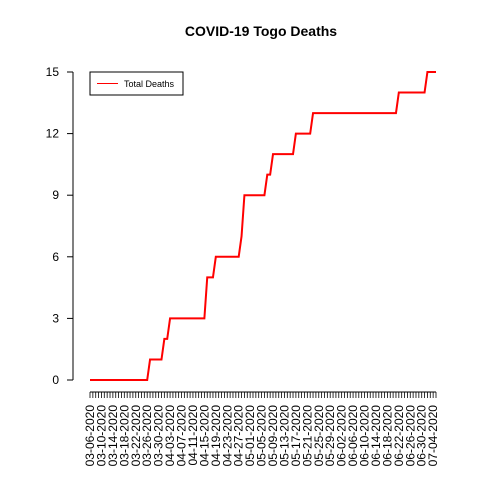 The height and width of the screenshot is (480, 480). I want to click on chart-title: COVID-19 Togo Deaths, so click(261, 31).